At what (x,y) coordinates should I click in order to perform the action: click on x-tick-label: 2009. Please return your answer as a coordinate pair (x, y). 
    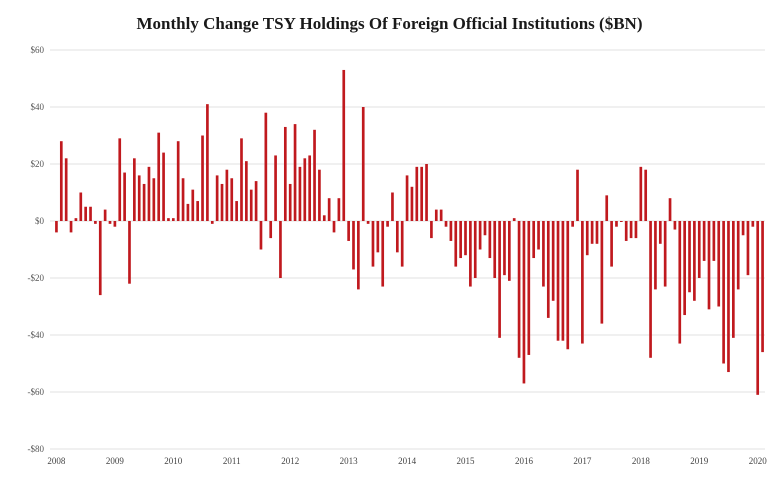
    Looking at the image, I should click on (115, 461).